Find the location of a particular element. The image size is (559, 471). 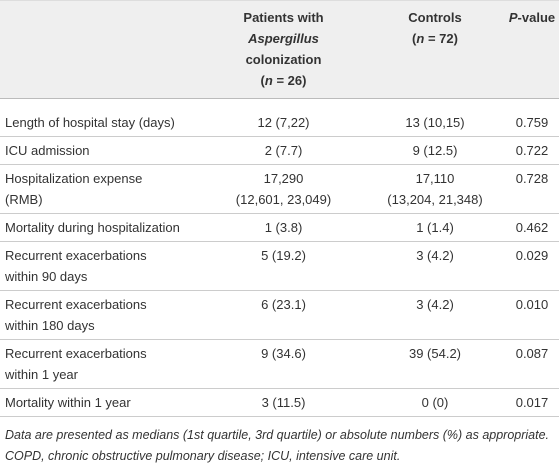

table-cell: ICU admission is located at coordinates (101, 150).